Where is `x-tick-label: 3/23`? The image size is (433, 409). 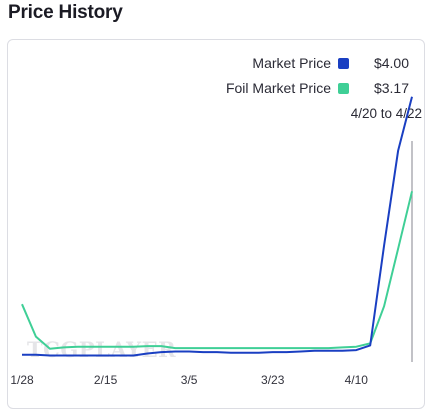
x-tick-label: 3/23 is located at coordinates (273, 380).